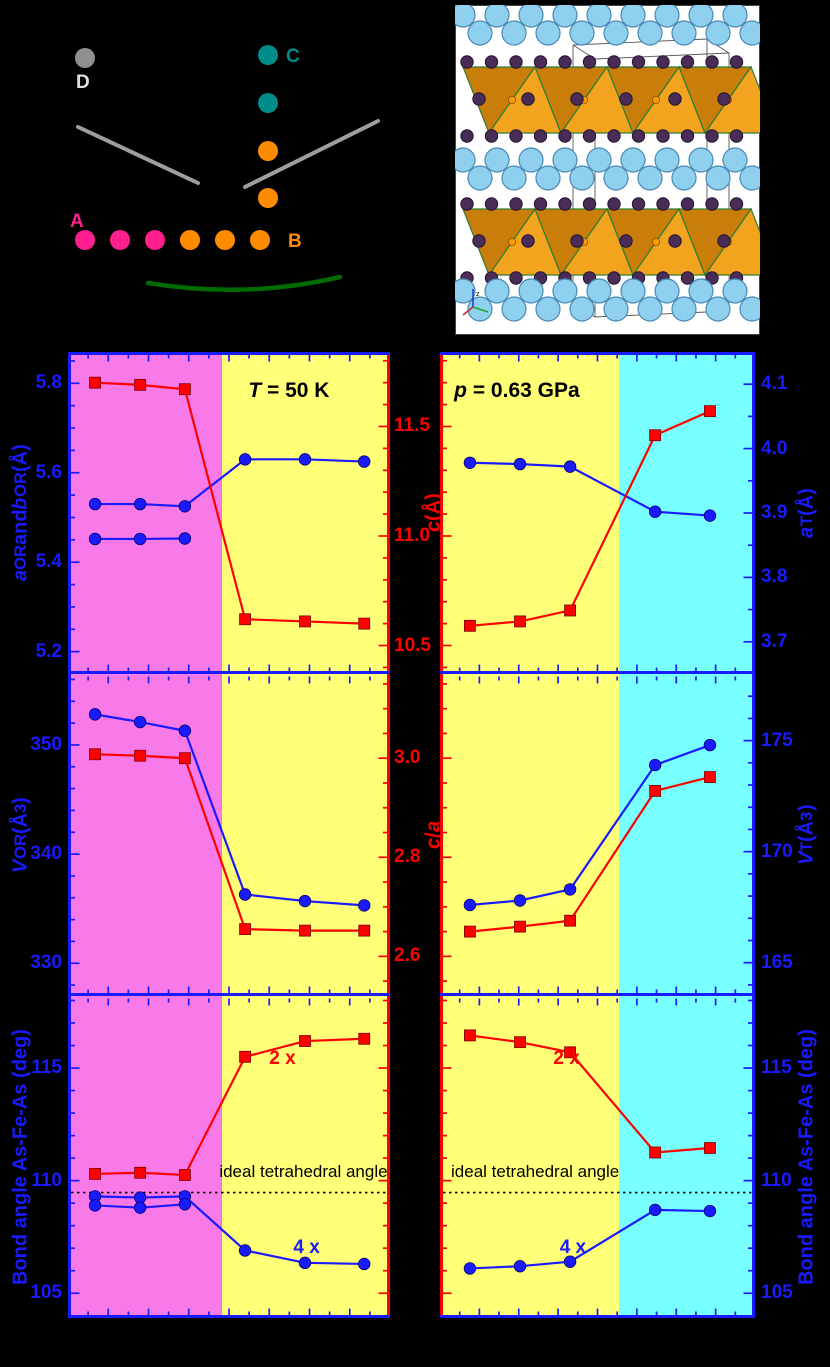  What do you see at coordinates (806, 1157) in the screenshot?
I see `axis-label-bond-angle-right: Bond angle As-Fe-As (deg)` at bounding box center [806, 1157].